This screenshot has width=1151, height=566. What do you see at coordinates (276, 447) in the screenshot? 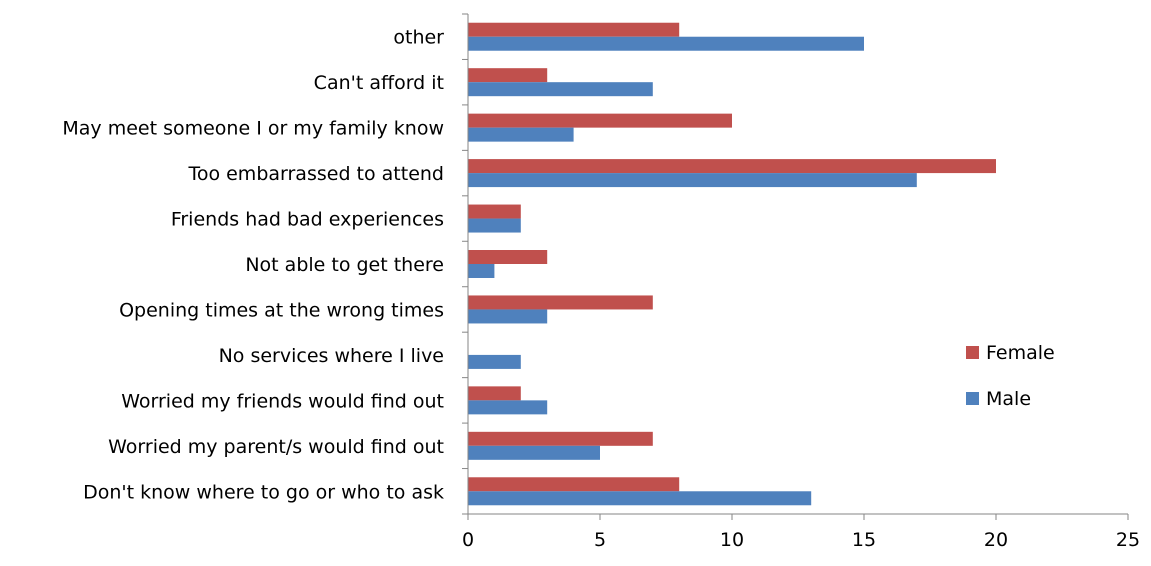
I see `category-label: Worried my parent/s would find out` at bounding box center [276, 447].